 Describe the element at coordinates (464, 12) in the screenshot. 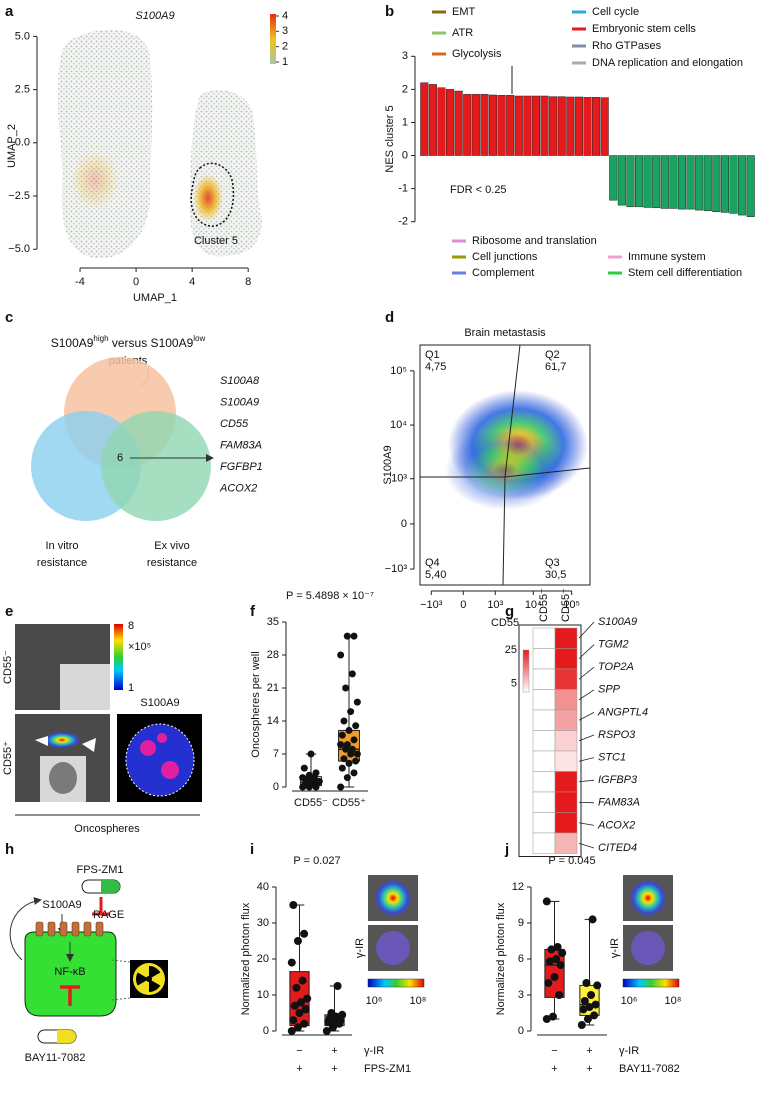

I see `legend-label: EMT` at that location.